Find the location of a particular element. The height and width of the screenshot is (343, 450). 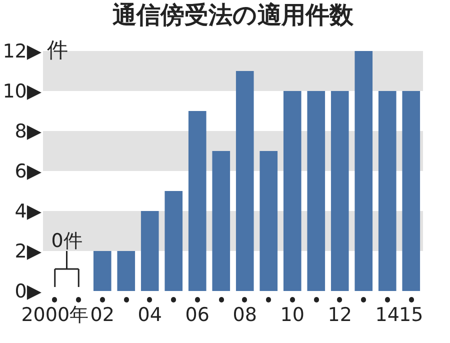

x-tick-label: 12 is located at coordinates (340, 315).